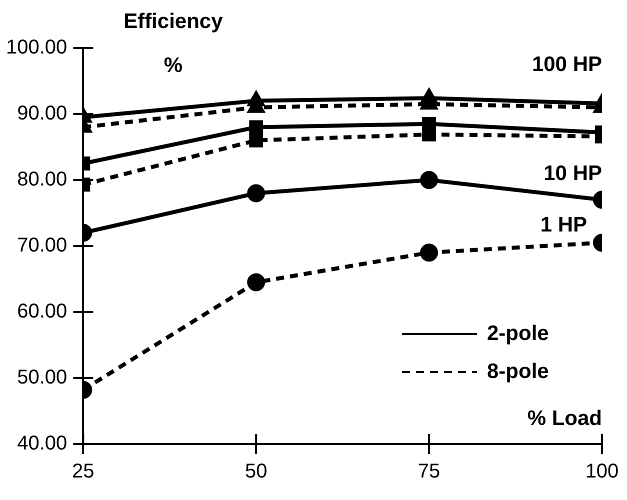 Image resolution: width=627 pixels, height=500 pixels. I want to click on y-tick-label: 80.00, so click(42, 179).